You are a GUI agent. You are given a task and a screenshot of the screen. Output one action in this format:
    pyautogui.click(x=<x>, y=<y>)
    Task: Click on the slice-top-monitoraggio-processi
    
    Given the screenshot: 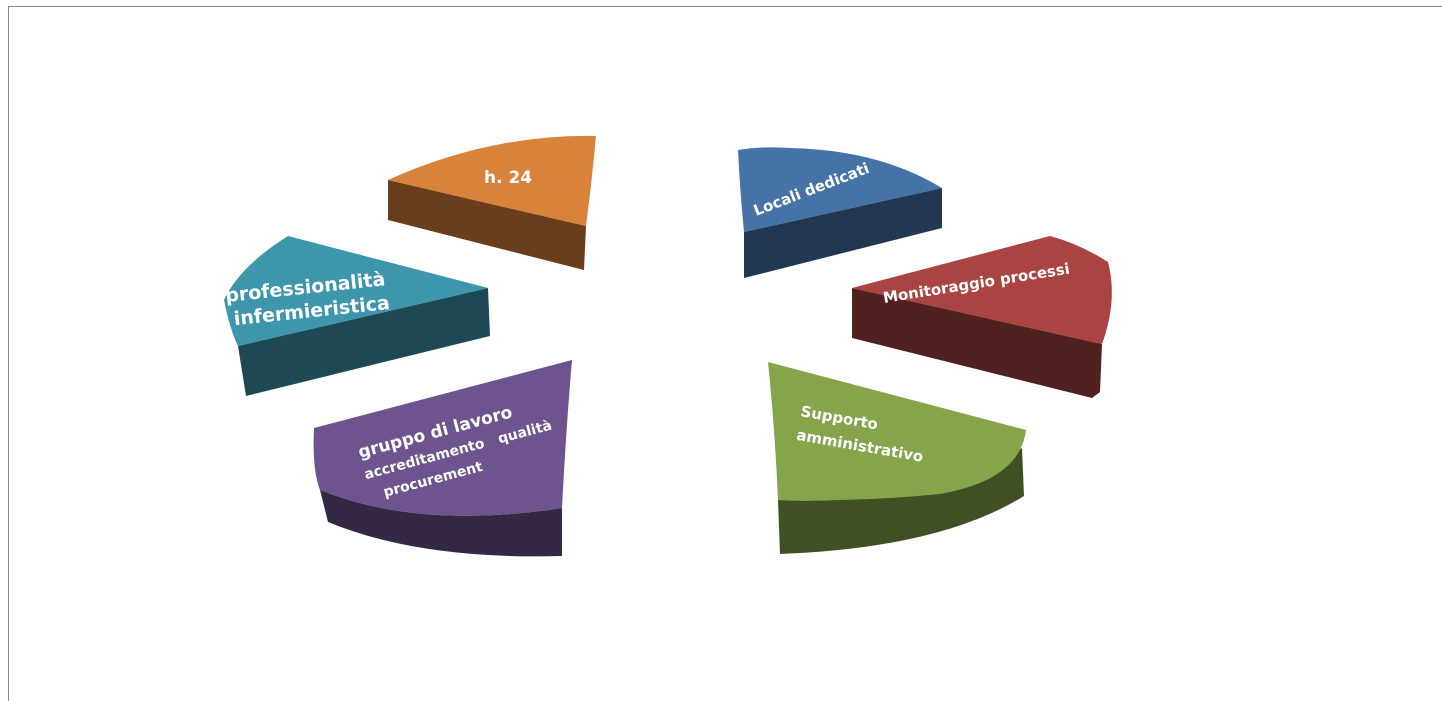 What is the action you would take?
    pyautogui.click(x=982, y=290)
    